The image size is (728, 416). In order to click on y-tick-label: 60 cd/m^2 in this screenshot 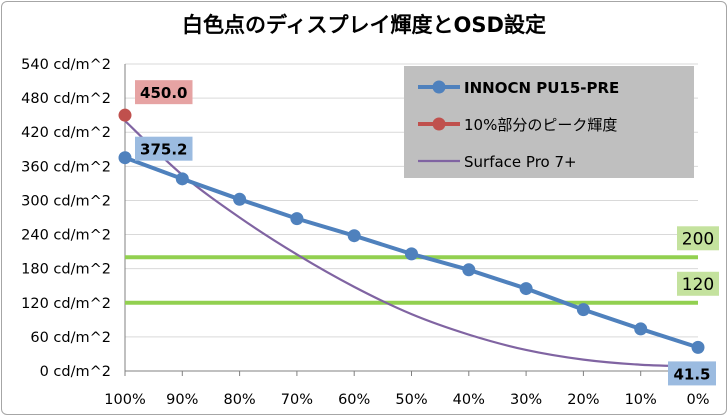, I will do `click(70, 338)`.